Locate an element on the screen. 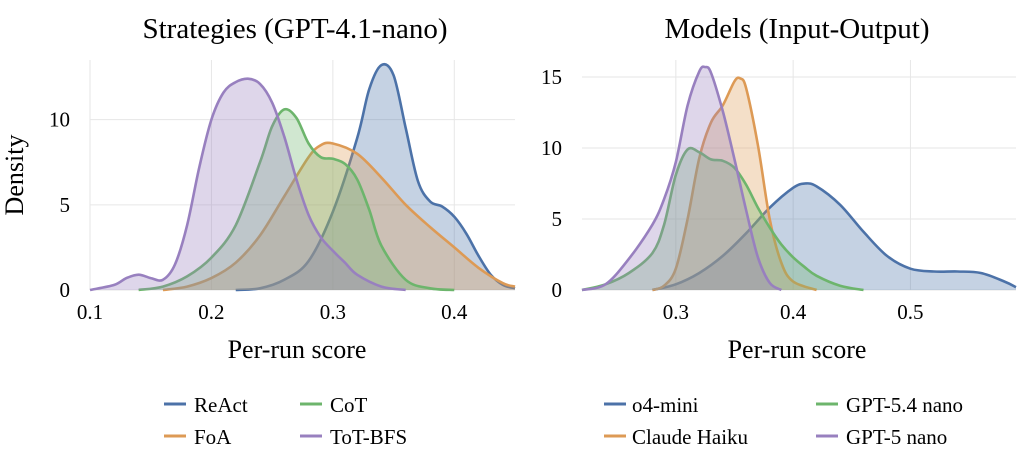 Image resolution: width=1024 pixels, height=467 pixels. legend-item-o4-mini: o4-mini is located at coordinates (651, 405).